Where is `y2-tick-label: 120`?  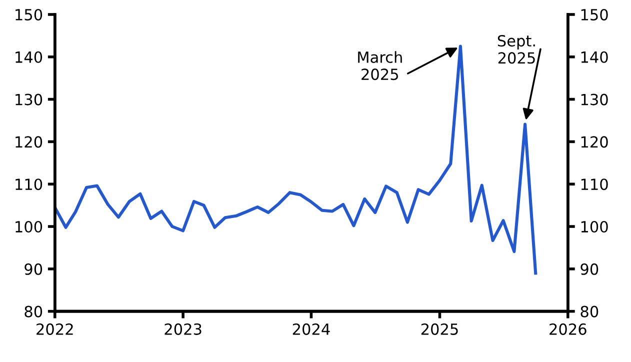
y2-tick-label: 120 is located at coordinates (594, 142).